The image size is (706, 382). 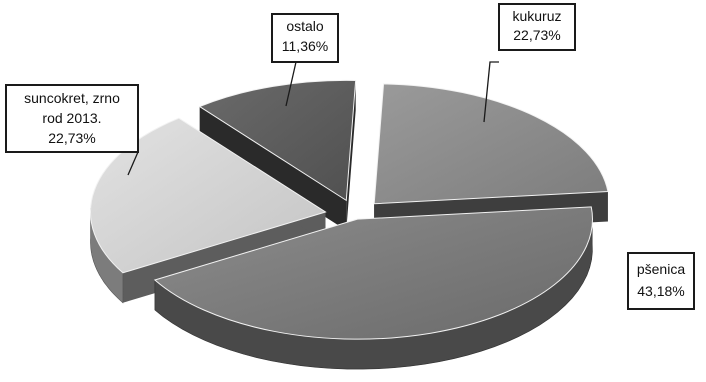 I want to click on data-label-suncokret-category-line2: rod 2013., so click(x=71, y=118).